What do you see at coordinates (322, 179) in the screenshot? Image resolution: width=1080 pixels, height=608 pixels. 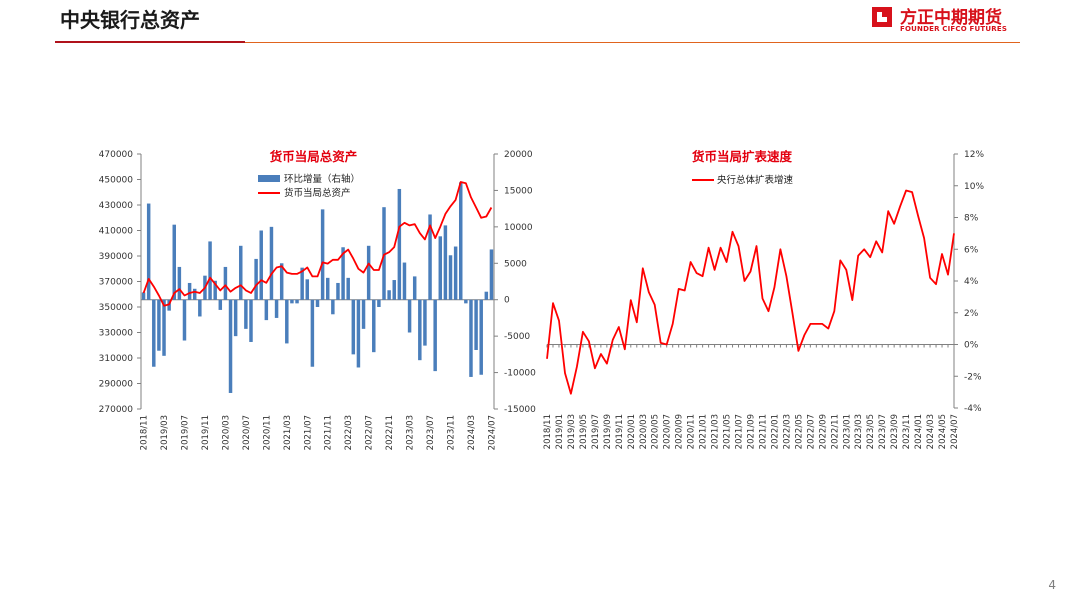 I see `legend-bar-label: 环比增量（右轴）` at bounding box center [322, 179].